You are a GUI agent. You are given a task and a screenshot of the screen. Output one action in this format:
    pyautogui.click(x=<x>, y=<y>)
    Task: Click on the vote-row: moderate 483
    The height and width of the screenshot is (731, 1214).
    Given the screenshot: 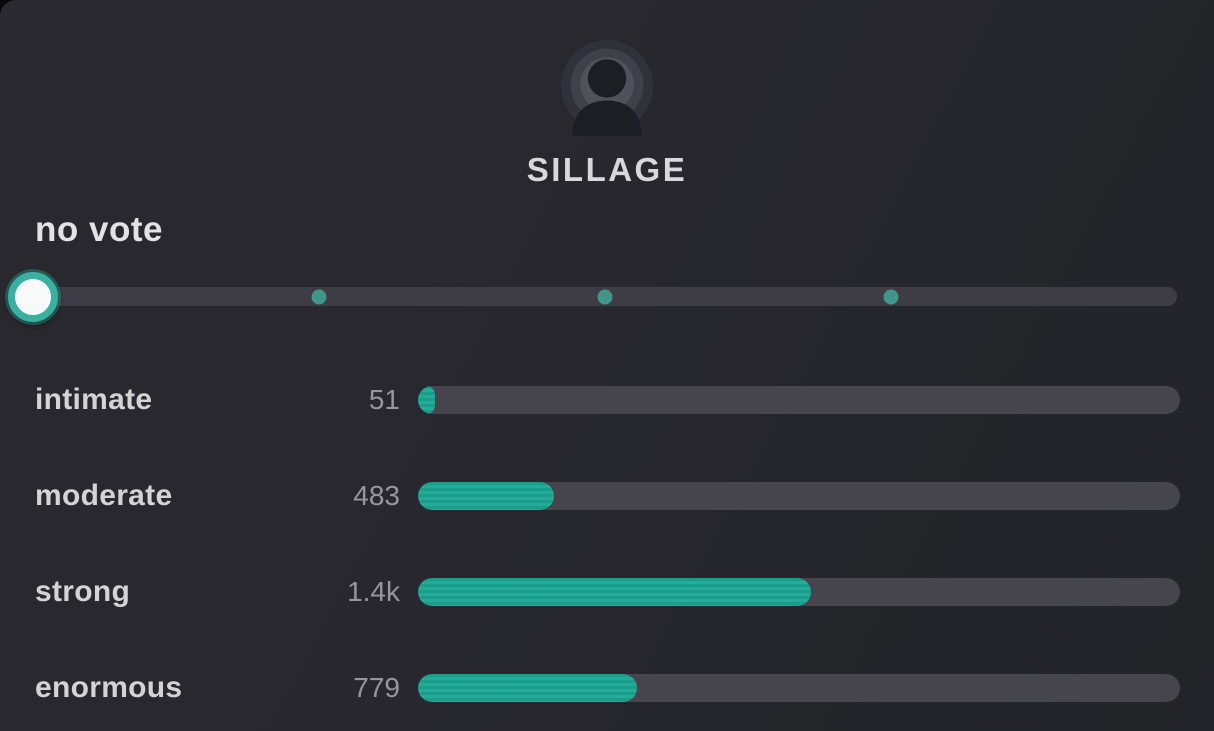 What is the action you would take?
    pyautogui.click(x=590, y=496)
    